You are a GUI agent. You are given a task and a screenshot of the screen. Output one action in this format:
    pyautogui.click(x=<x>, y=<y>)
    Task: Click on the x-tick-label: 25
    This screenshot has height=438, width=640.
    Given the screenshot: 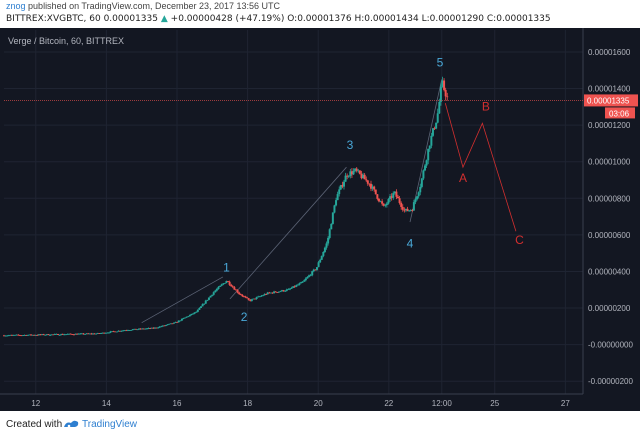 What is the action you would take?
    pyautogui.click(x=494, y=403)
    